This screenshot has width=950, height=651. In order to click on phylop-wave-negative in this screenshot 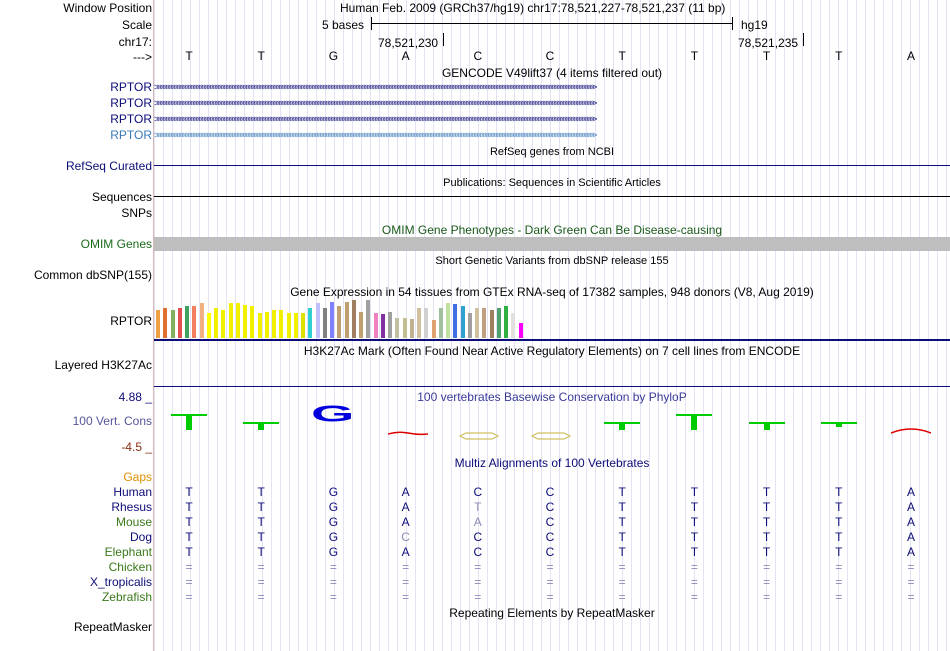, I will do `click(407, 433)`.